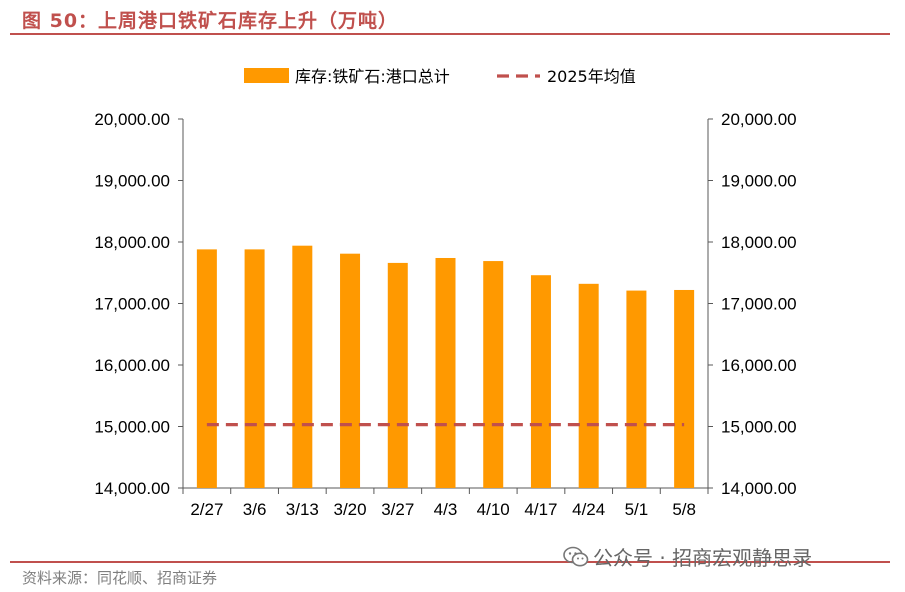 The width and height of the screenshot is (905, 592). I want to click on right-y-tick-label: 17,000.00, so click(759, 304).